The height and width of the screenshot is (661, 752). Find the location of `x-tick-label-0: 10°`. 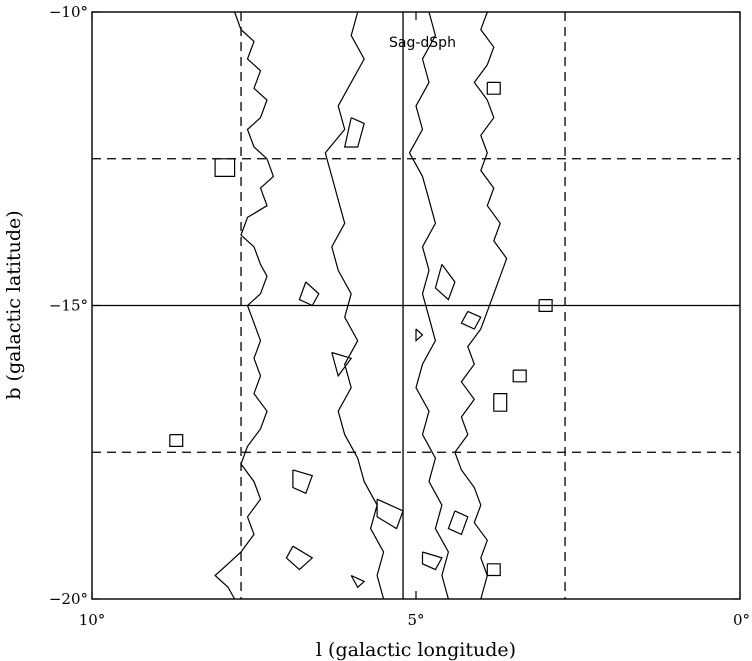

x-tick-label-0: 10° is located at coordinates (92, 620).